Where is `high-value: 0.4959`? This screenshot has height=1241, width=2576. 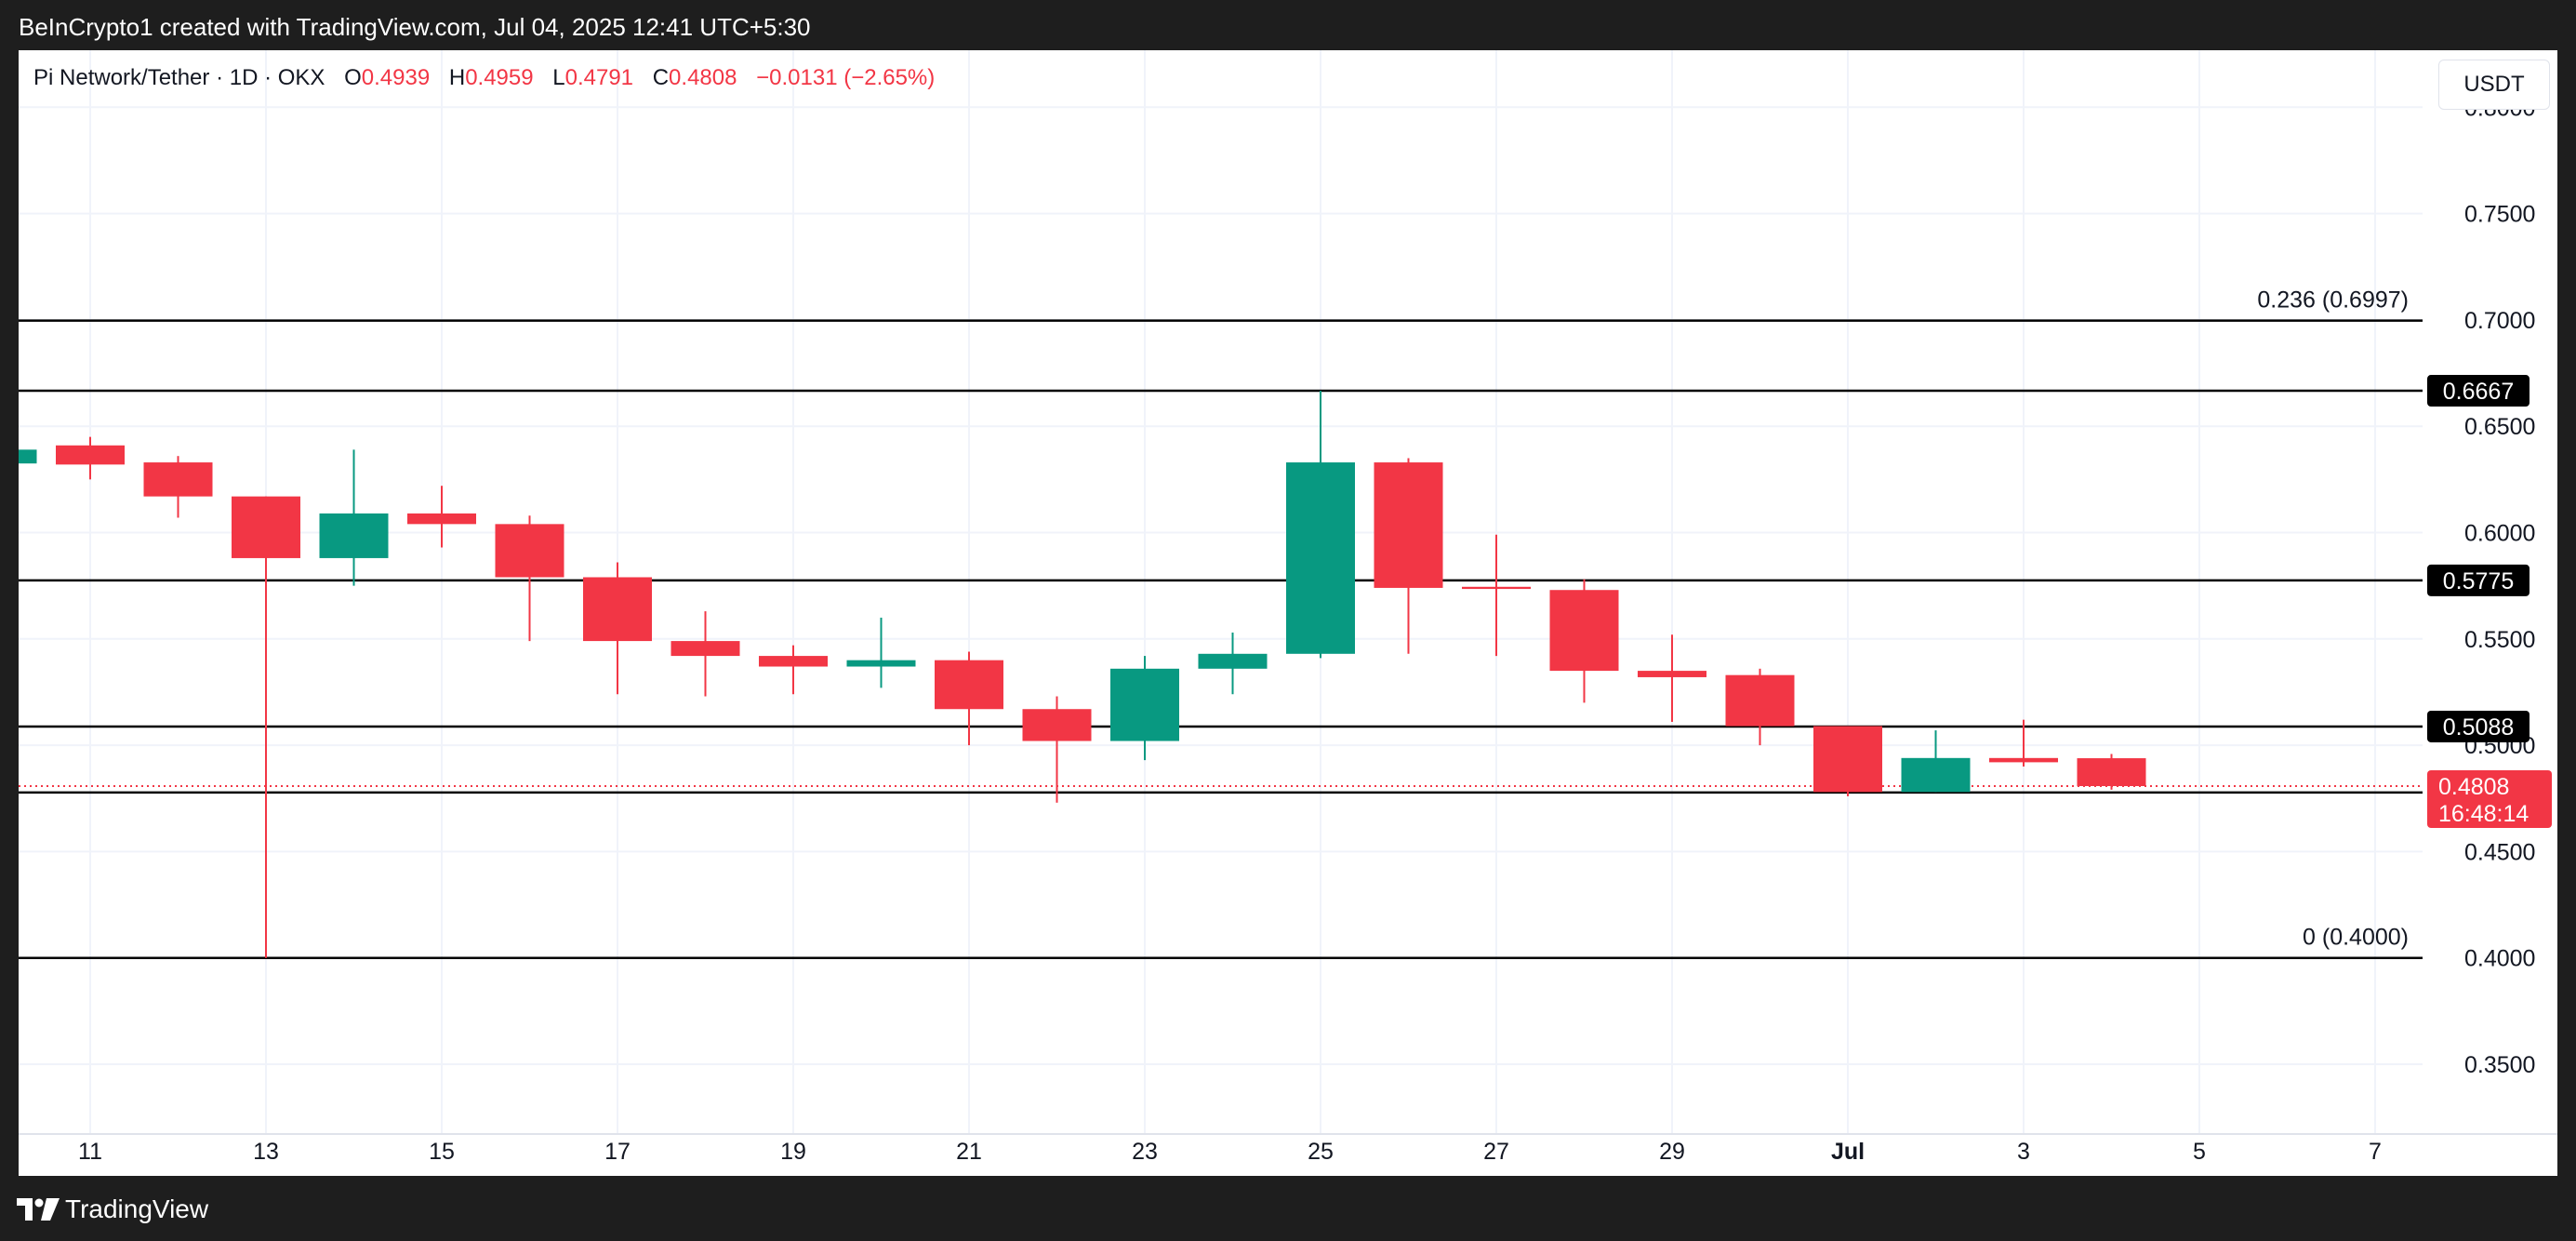
high-value: 0.4959 is located at coordinates (499, 77).